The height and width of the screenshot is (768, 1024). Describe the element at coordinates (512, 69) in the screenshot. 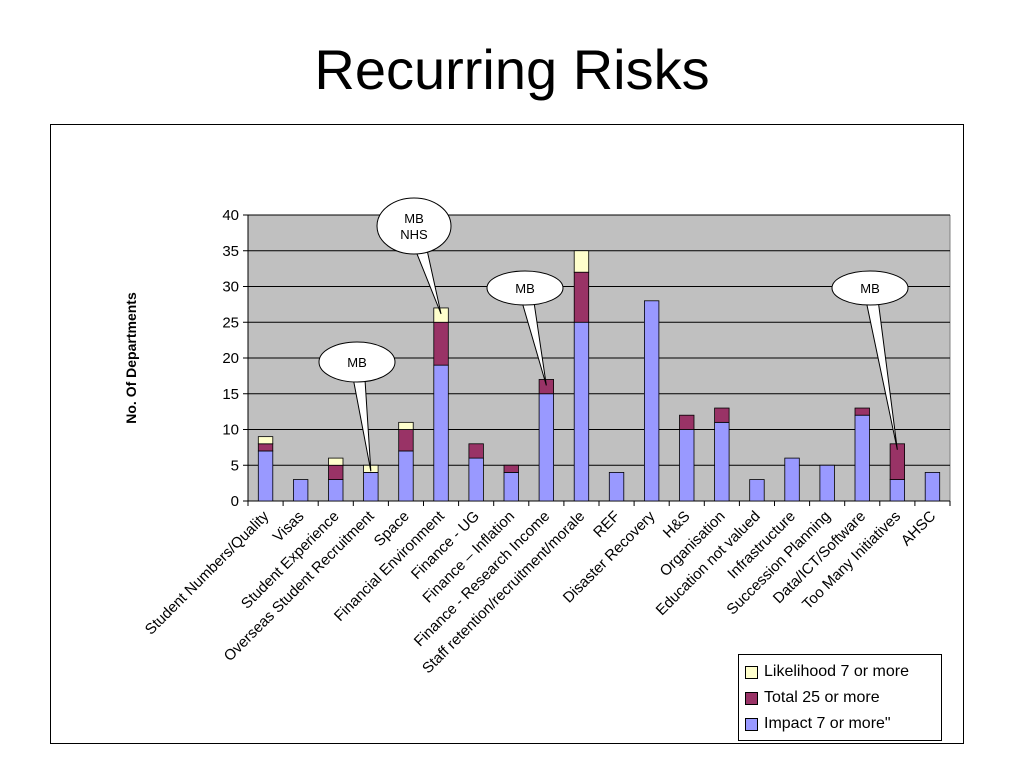

I see `slide-title: Recurring Risks` at that location.